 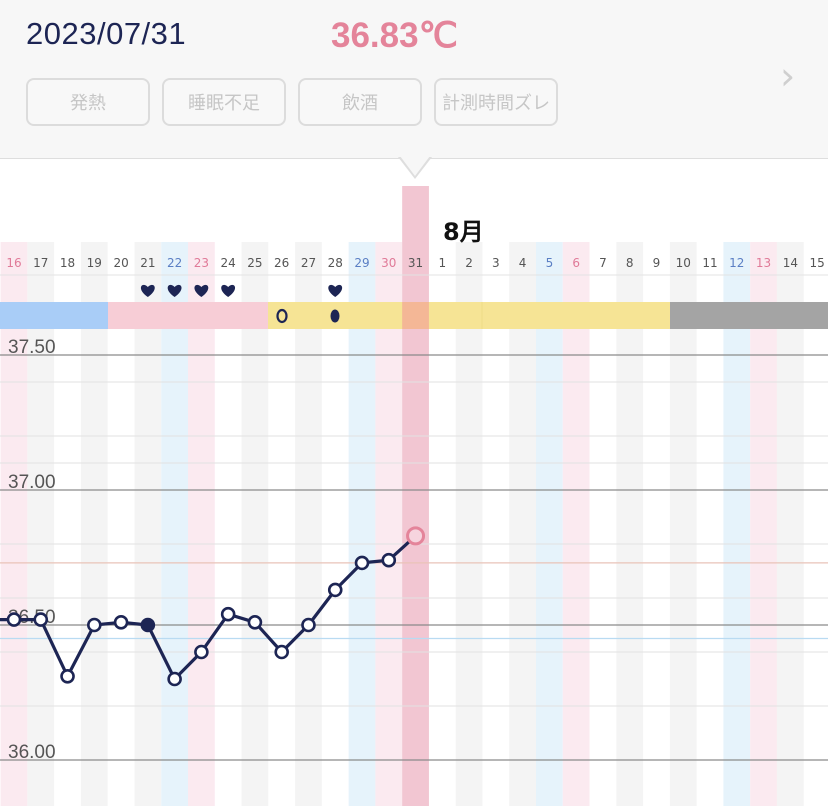 What do you see at coordinates (816, 263) in the screenshot?
I see `day-label: 15` at bounding box center [816, 263].